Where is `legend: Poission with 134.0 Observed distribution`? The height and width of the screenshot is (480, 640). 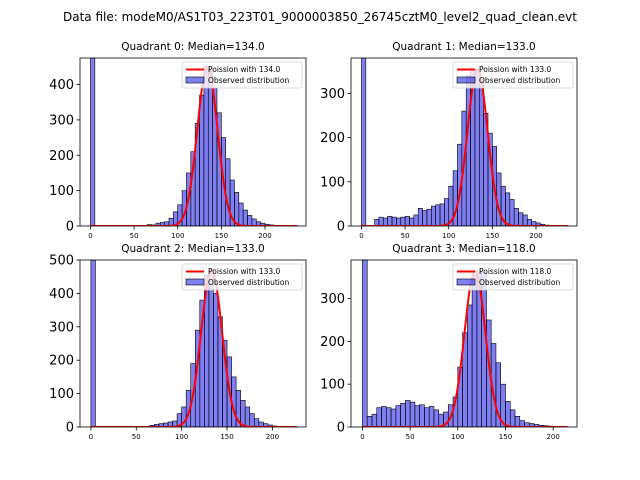
legend: Poission with 134.0 Observed distribution is located at coordinates (242, 75).